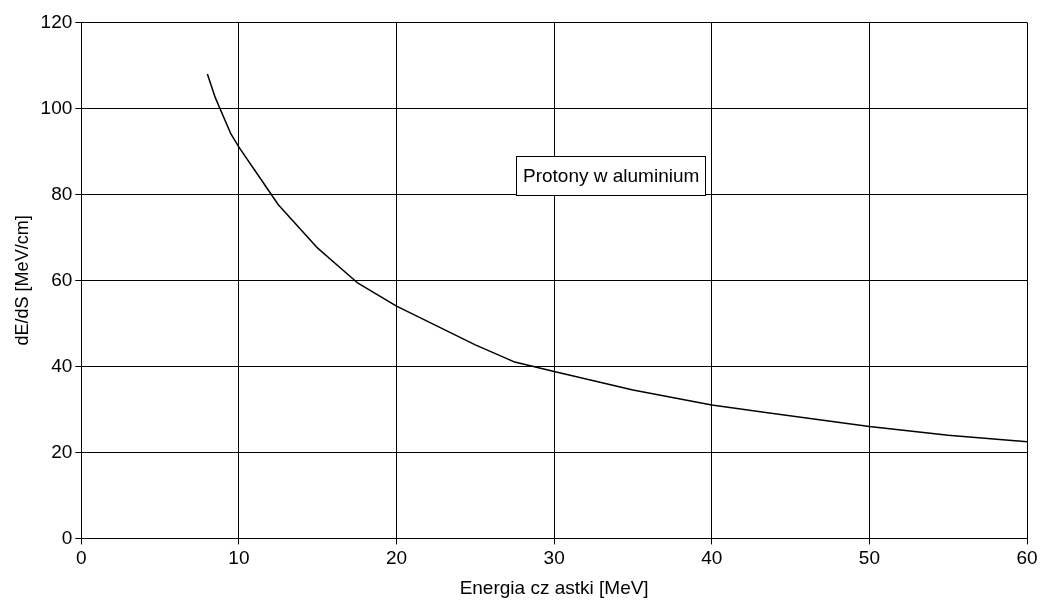 This screenshot has height=612, width=1055. I want to click on x-axis-title: Energia cz astki [MeV], so click(554, 587).